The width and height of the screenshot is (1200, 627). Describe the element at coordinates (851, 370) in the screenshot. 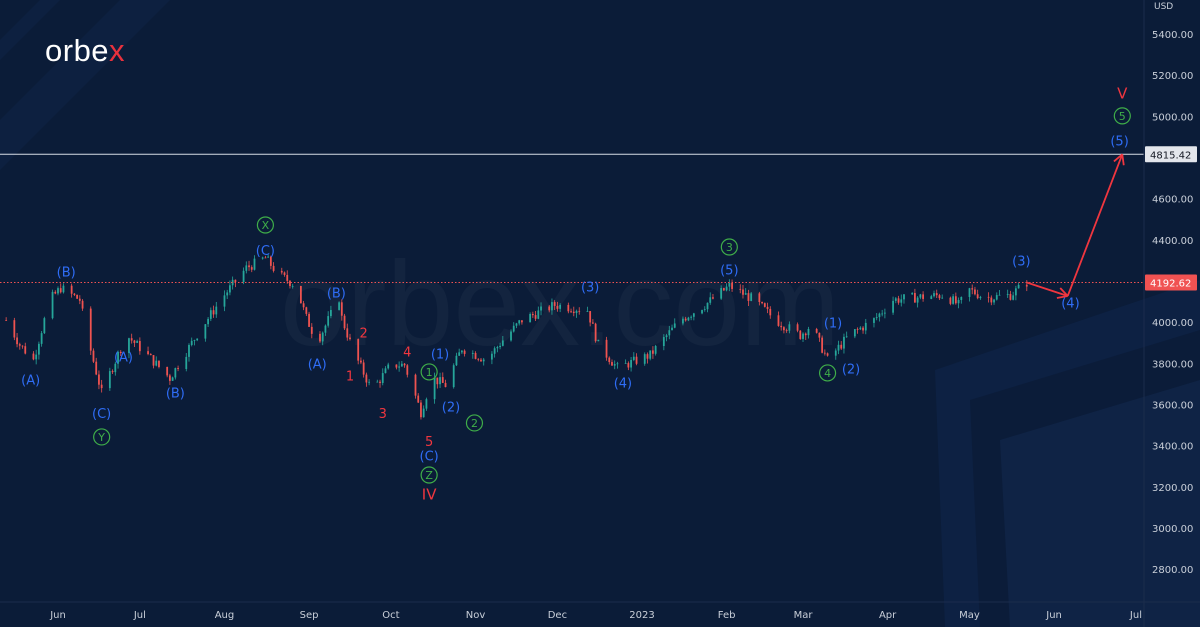

I see `wave-label: (2)` at that location.